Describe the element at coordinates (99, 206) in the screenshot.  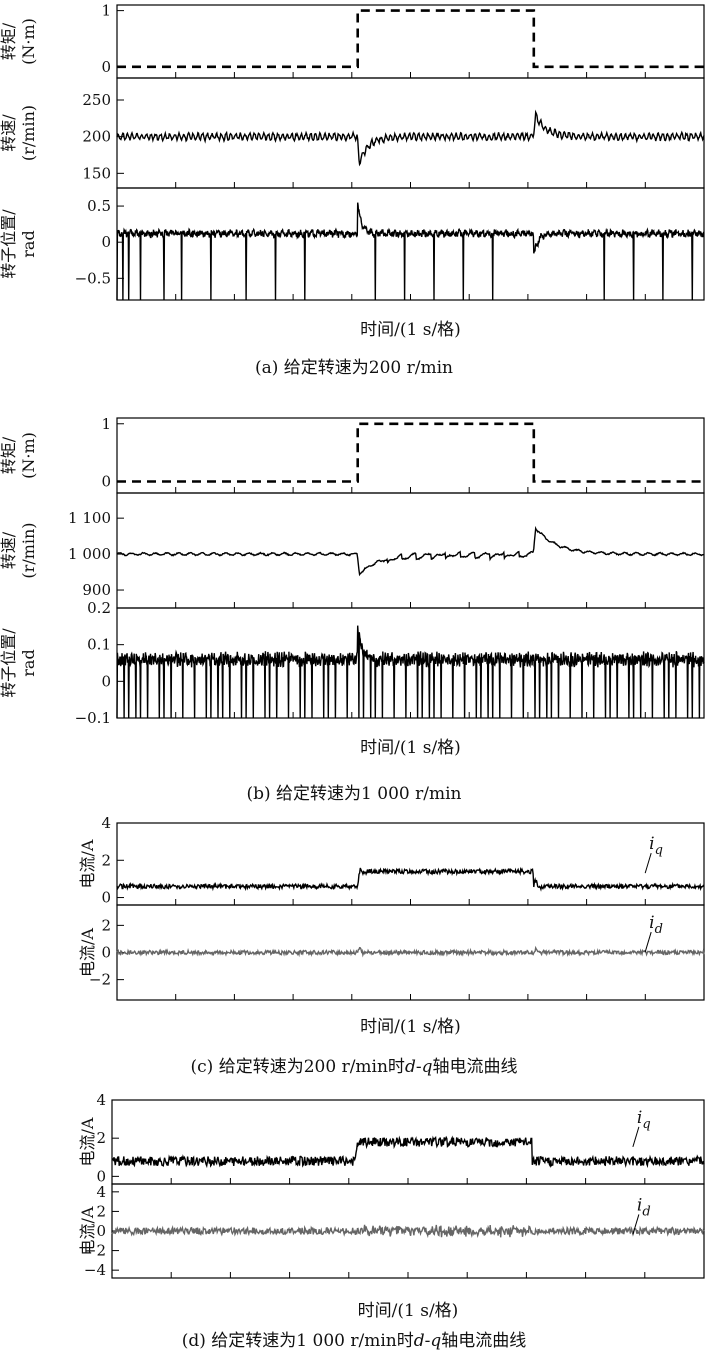
I see `y-tick-label: 0.5` at that location.